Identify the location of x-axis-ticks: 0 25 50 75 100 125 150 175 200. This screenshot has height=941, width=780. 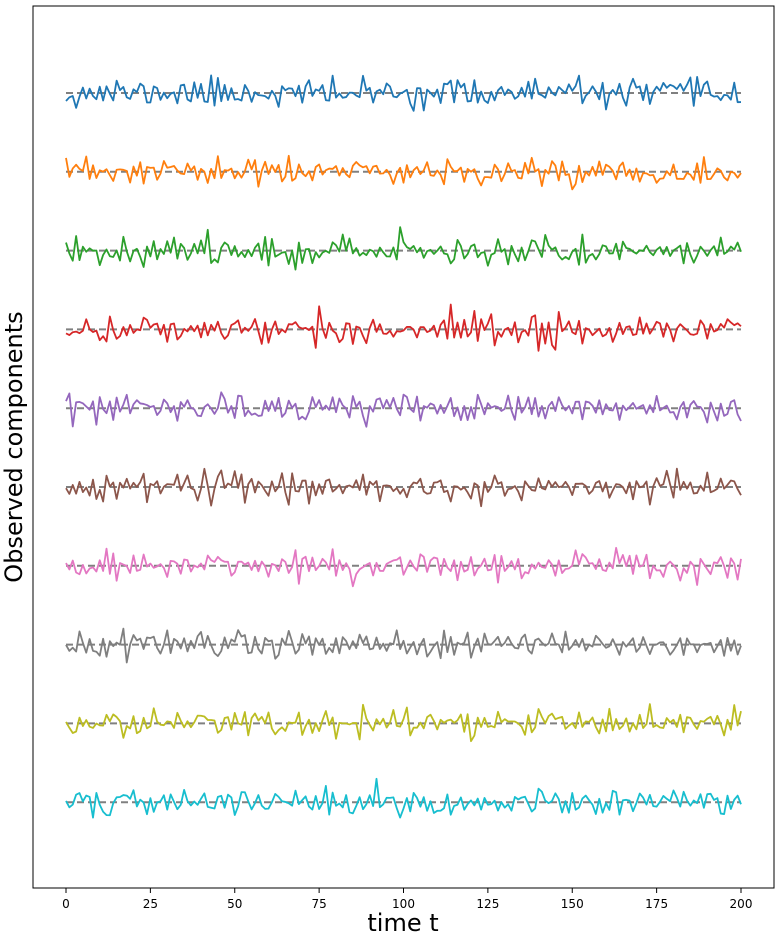
(407, 899).